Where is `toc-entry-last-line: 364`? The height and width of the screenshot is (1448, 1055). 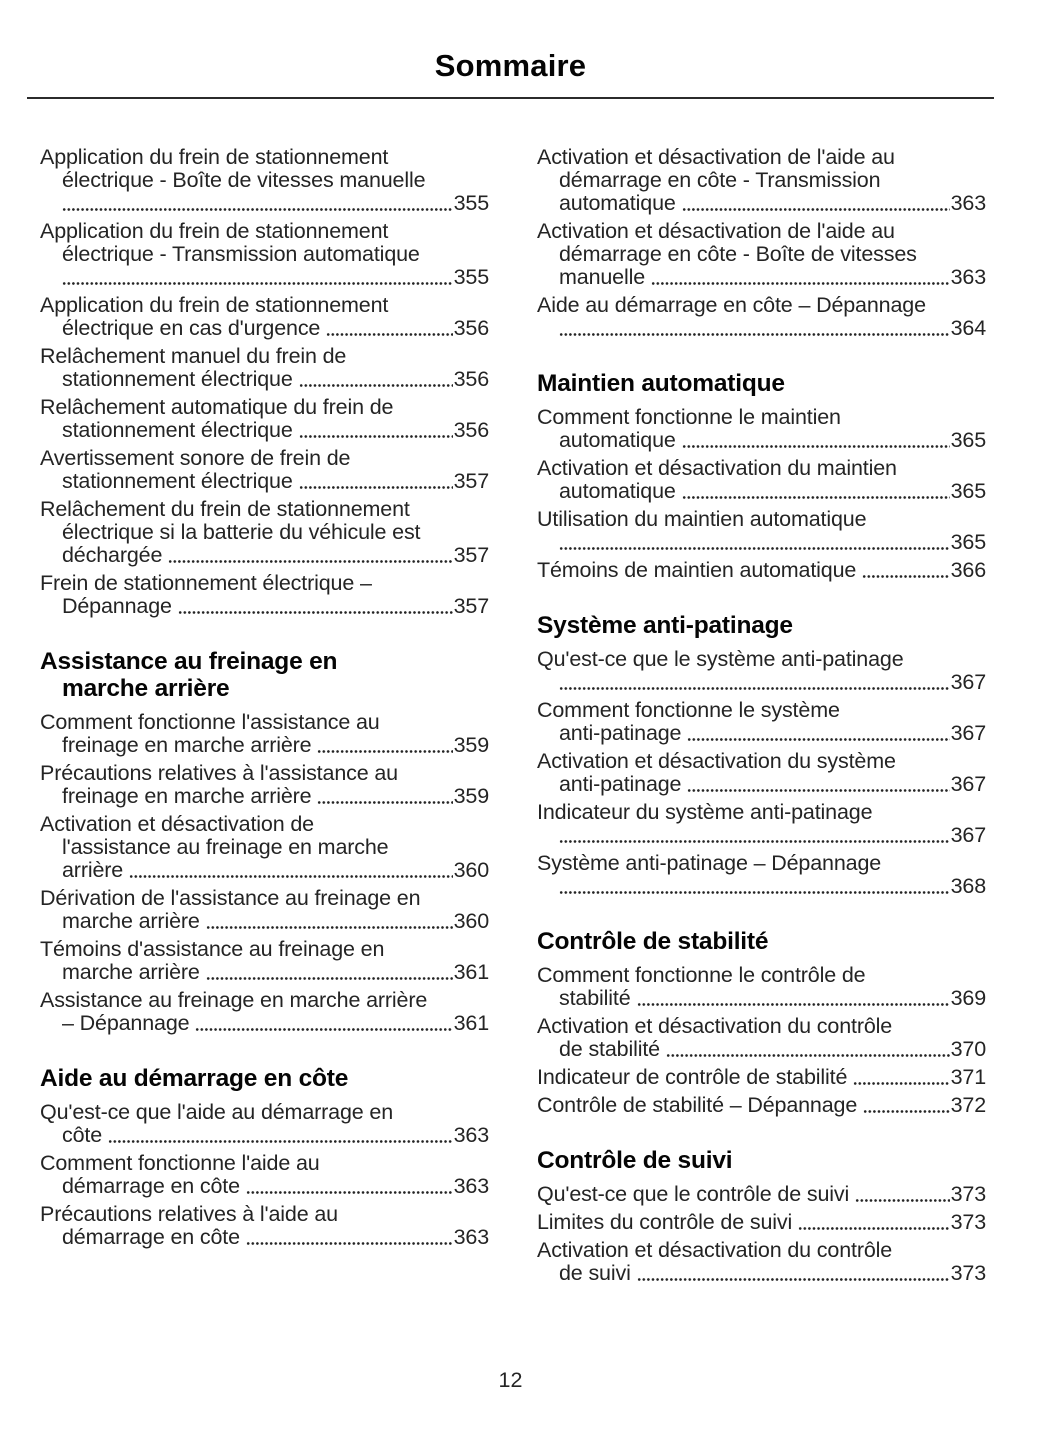
toc-entry-last-line: 364 is located at coordinates (761, 328).